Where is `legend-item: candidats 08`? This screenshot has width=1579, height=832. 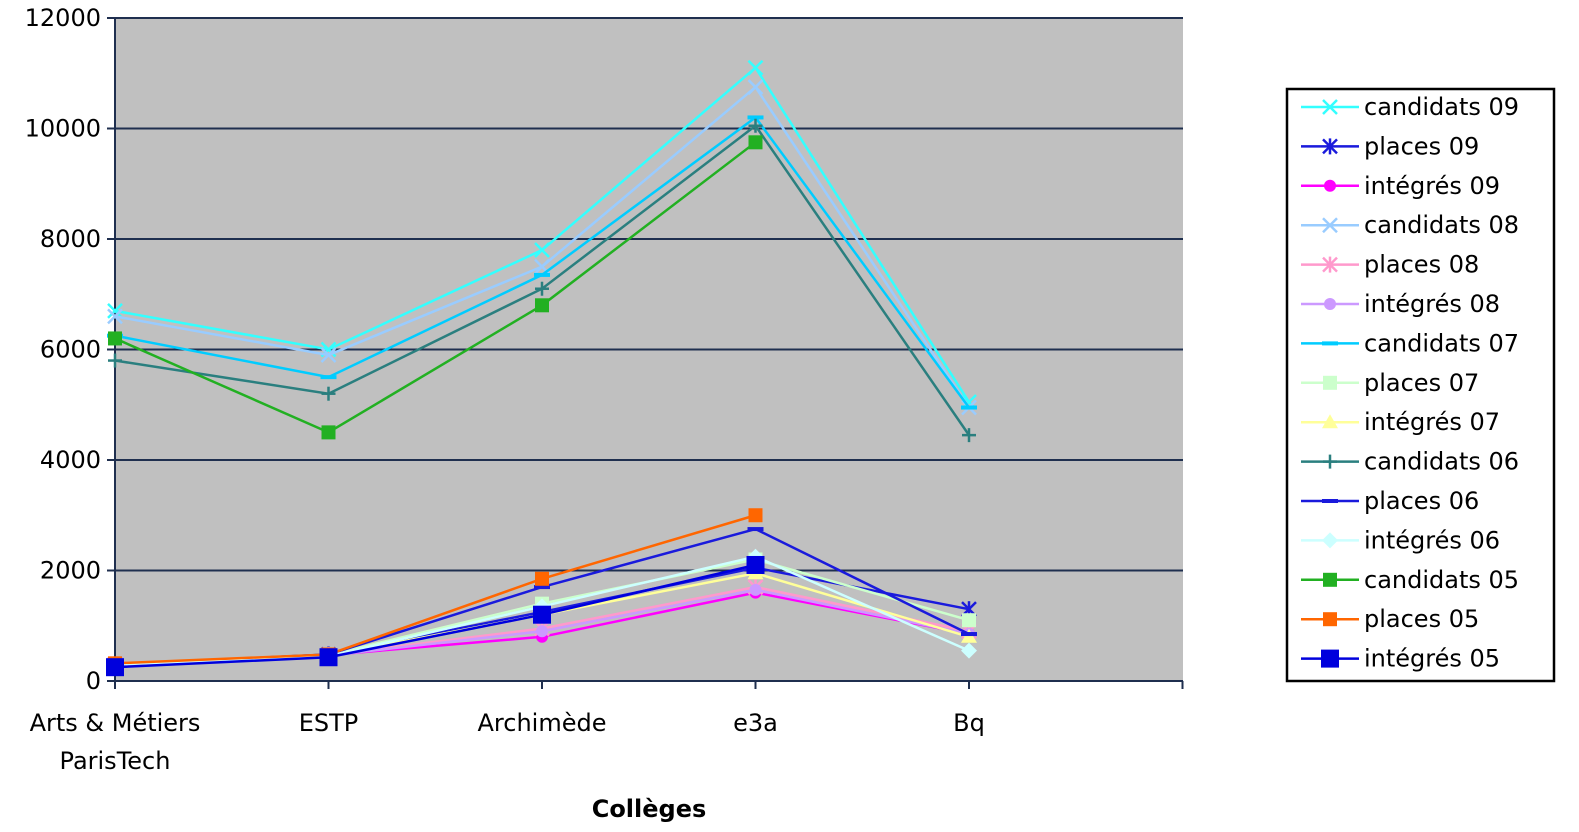
legend-item: candidats 08 is located at coordinates (1410, 225).